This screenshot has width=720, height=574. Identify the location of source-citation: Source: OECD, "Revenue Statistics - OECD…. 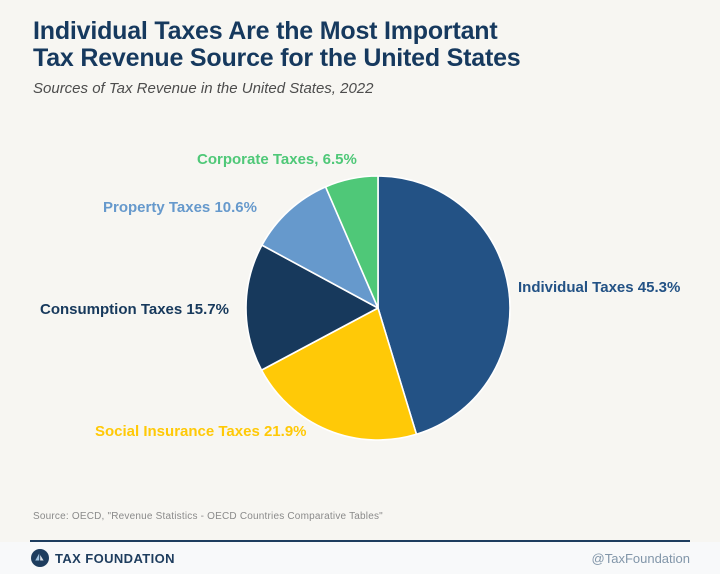
(208, 516).